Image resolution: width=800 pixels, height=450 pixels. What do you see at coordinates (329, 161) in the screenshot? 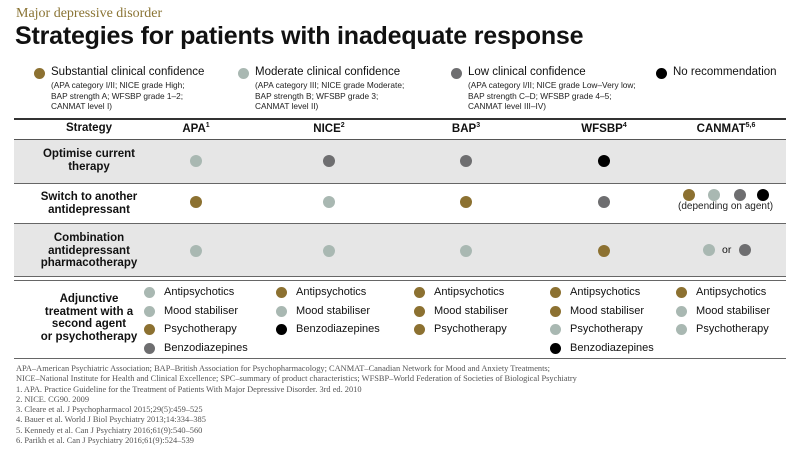
I see `rating-dot-nice-low` at bounding box center [329, 161].